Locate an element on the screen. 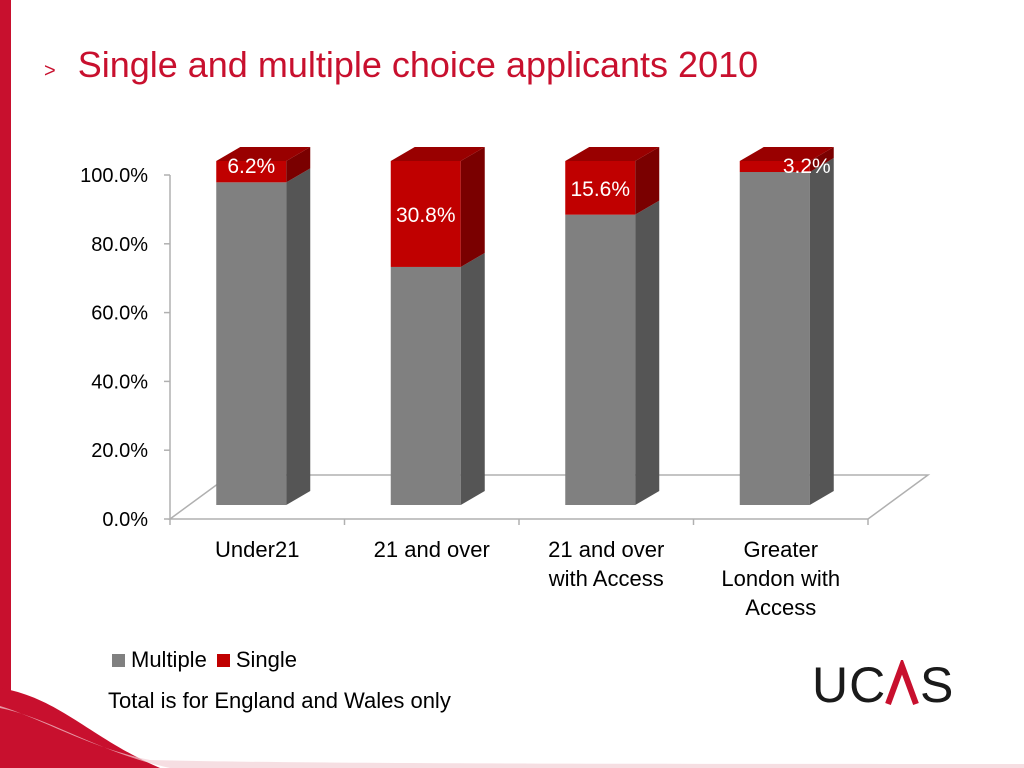 This screenshot has width=1024, height=768. legend-label-single: Single is located at coordinates (266, 659).